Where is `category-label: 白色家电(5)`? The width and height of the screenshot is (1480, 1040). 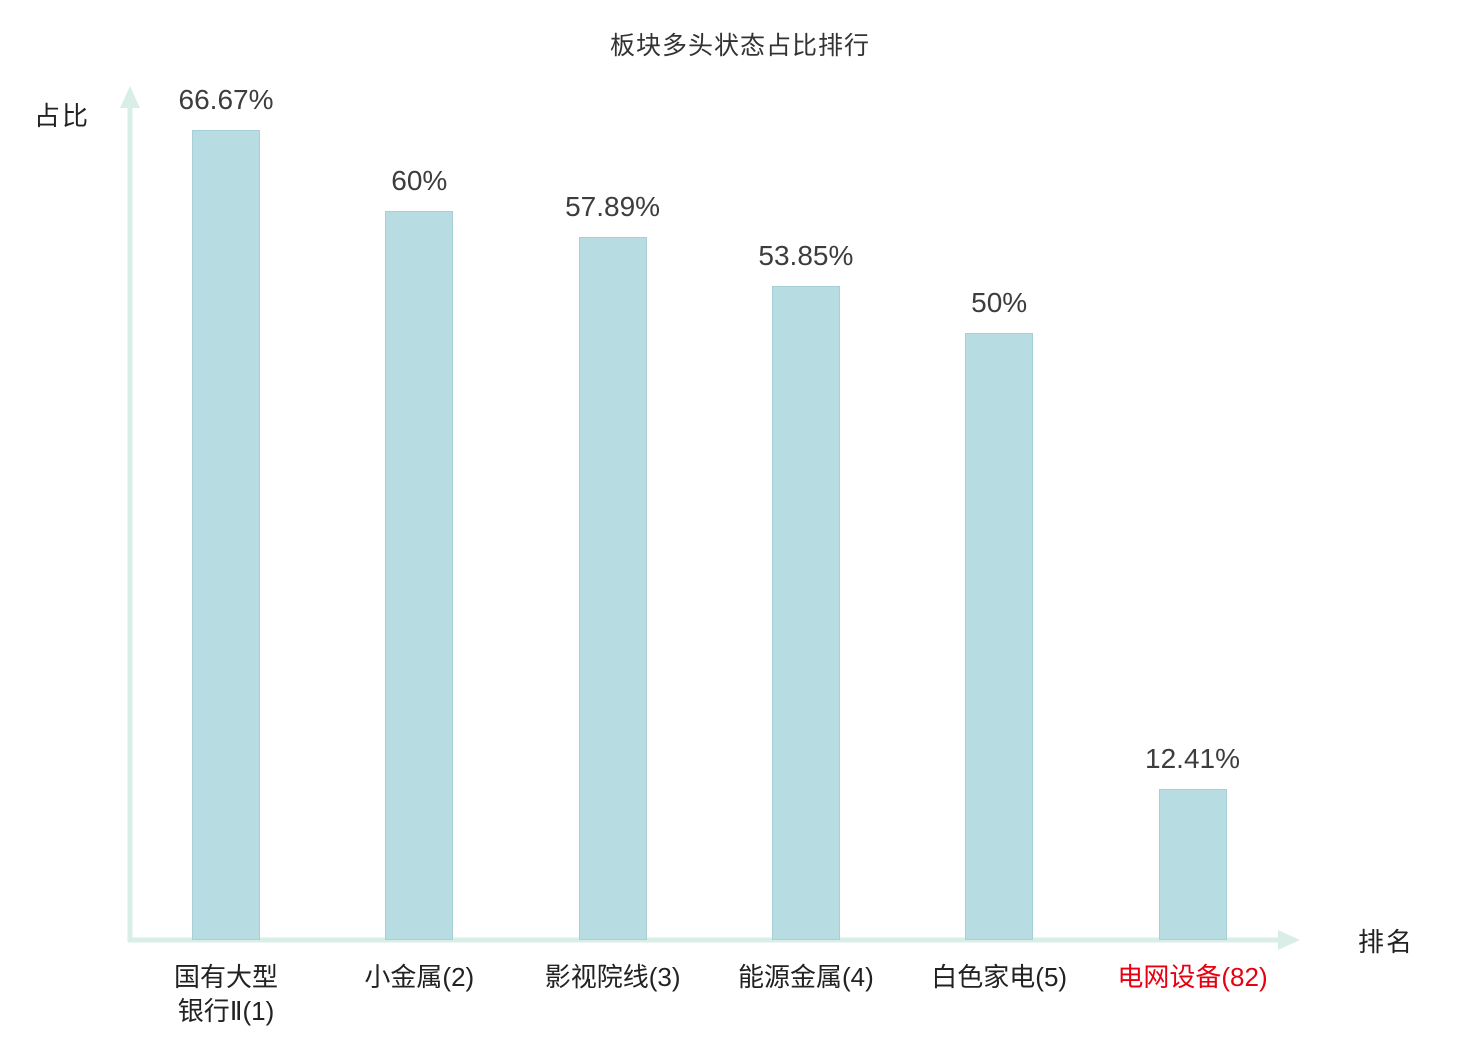
category-label: 白色家电(5) is located at coordinates (999, 977).